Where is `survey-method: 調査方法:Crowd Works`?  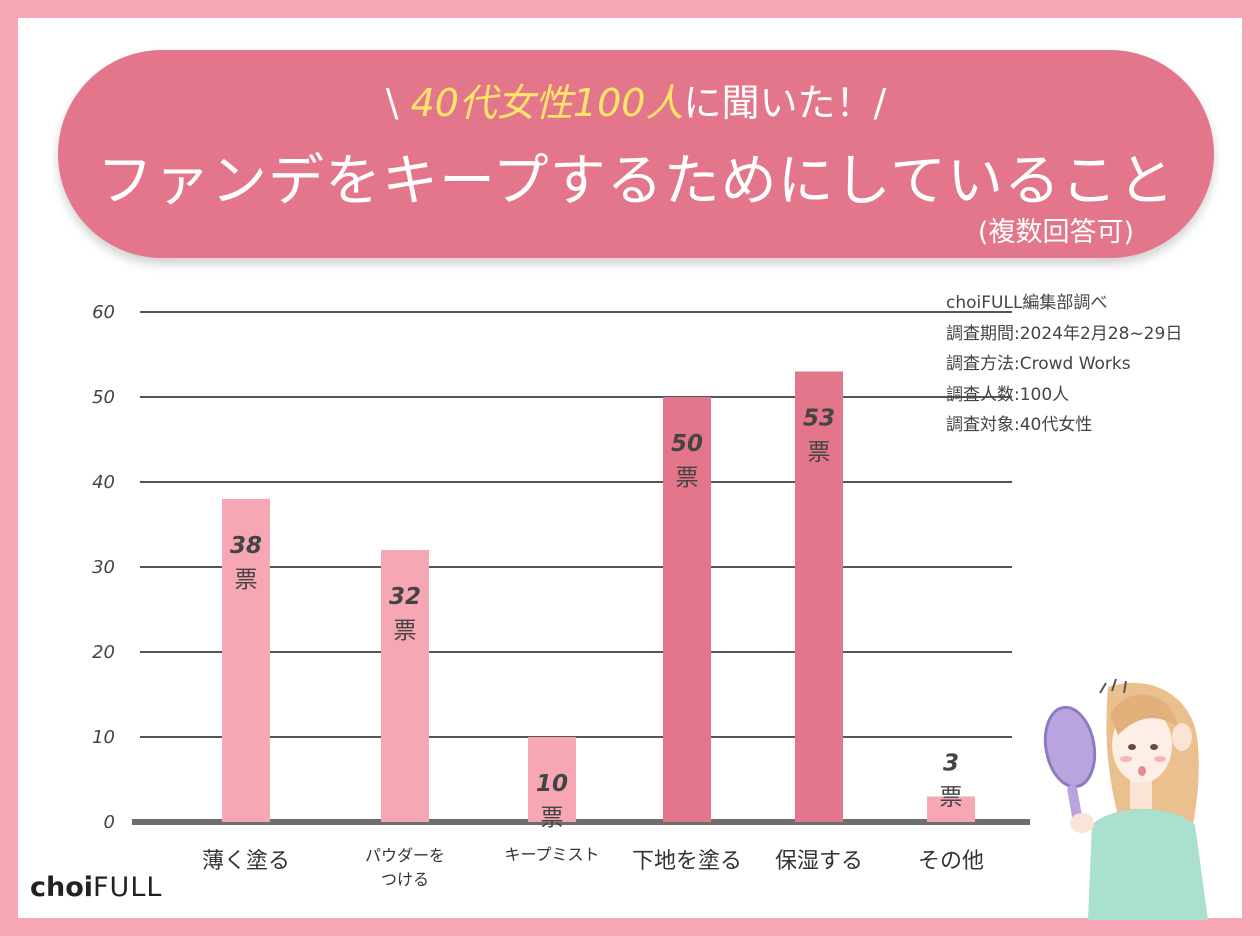 survey-method: 調査方法:Crowd Works is located at coordinates (1038, 364).